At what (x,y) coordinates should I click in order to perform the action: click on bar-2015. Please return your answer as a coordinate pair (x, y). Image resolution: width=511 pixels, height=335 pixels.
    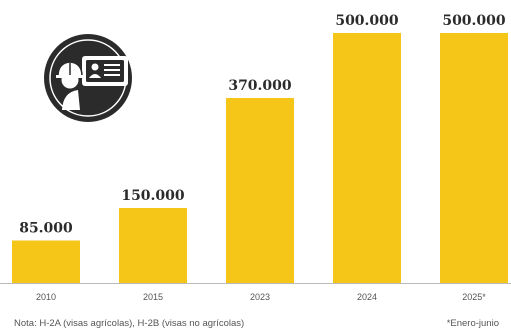
    Looking at the image, I should click on (153, 245).